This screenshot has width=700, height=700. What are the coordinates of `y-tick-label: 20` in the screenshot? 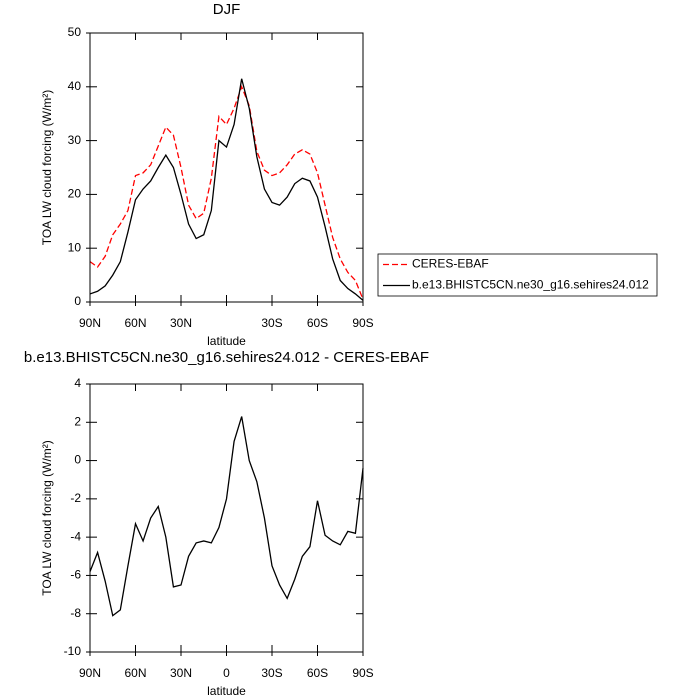 It's located at (75, 194).